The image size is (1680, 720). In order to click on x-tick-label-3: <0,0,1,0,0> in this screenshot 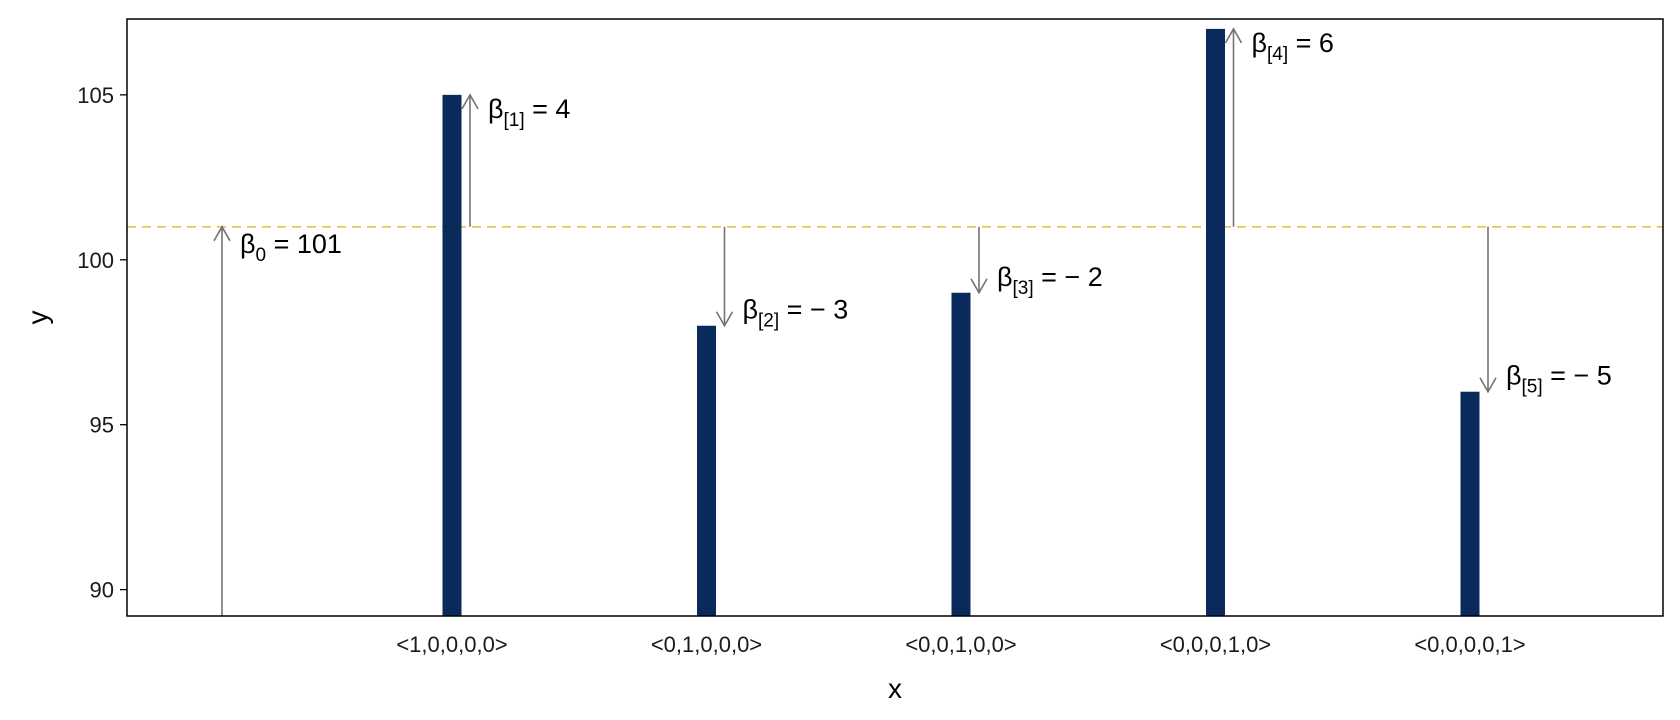, I will do `click(960, 644)`.